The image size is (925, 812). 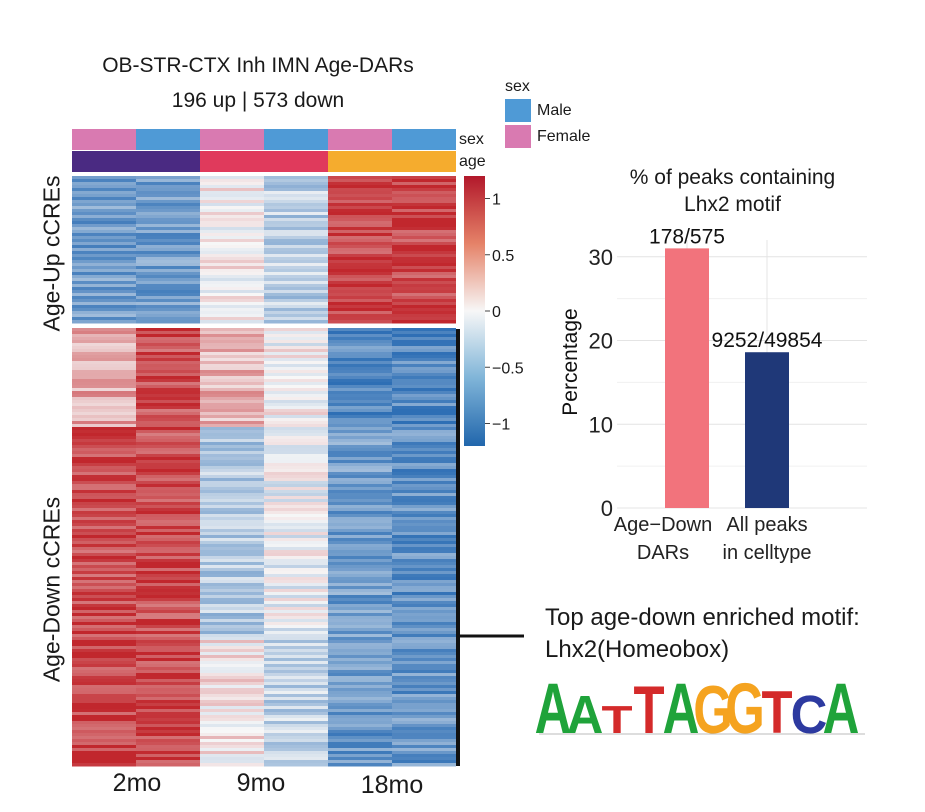 I want to click on sex-legend-title: sex, so click(x=517, y=86).